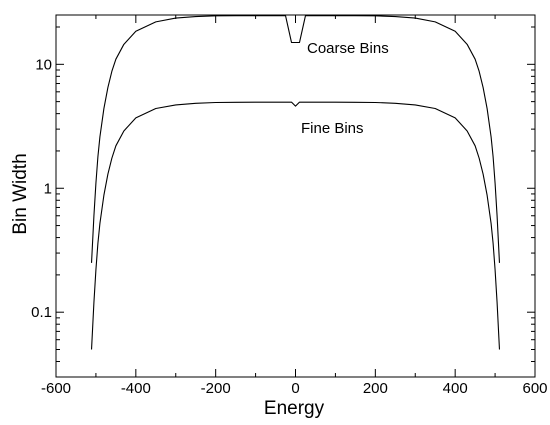 This screenshot has height=425, width=550. What do you see at coordinates (136, 388) in the screenshot?
I see `x-tick-label: -400` at bounding box center [136, 388].